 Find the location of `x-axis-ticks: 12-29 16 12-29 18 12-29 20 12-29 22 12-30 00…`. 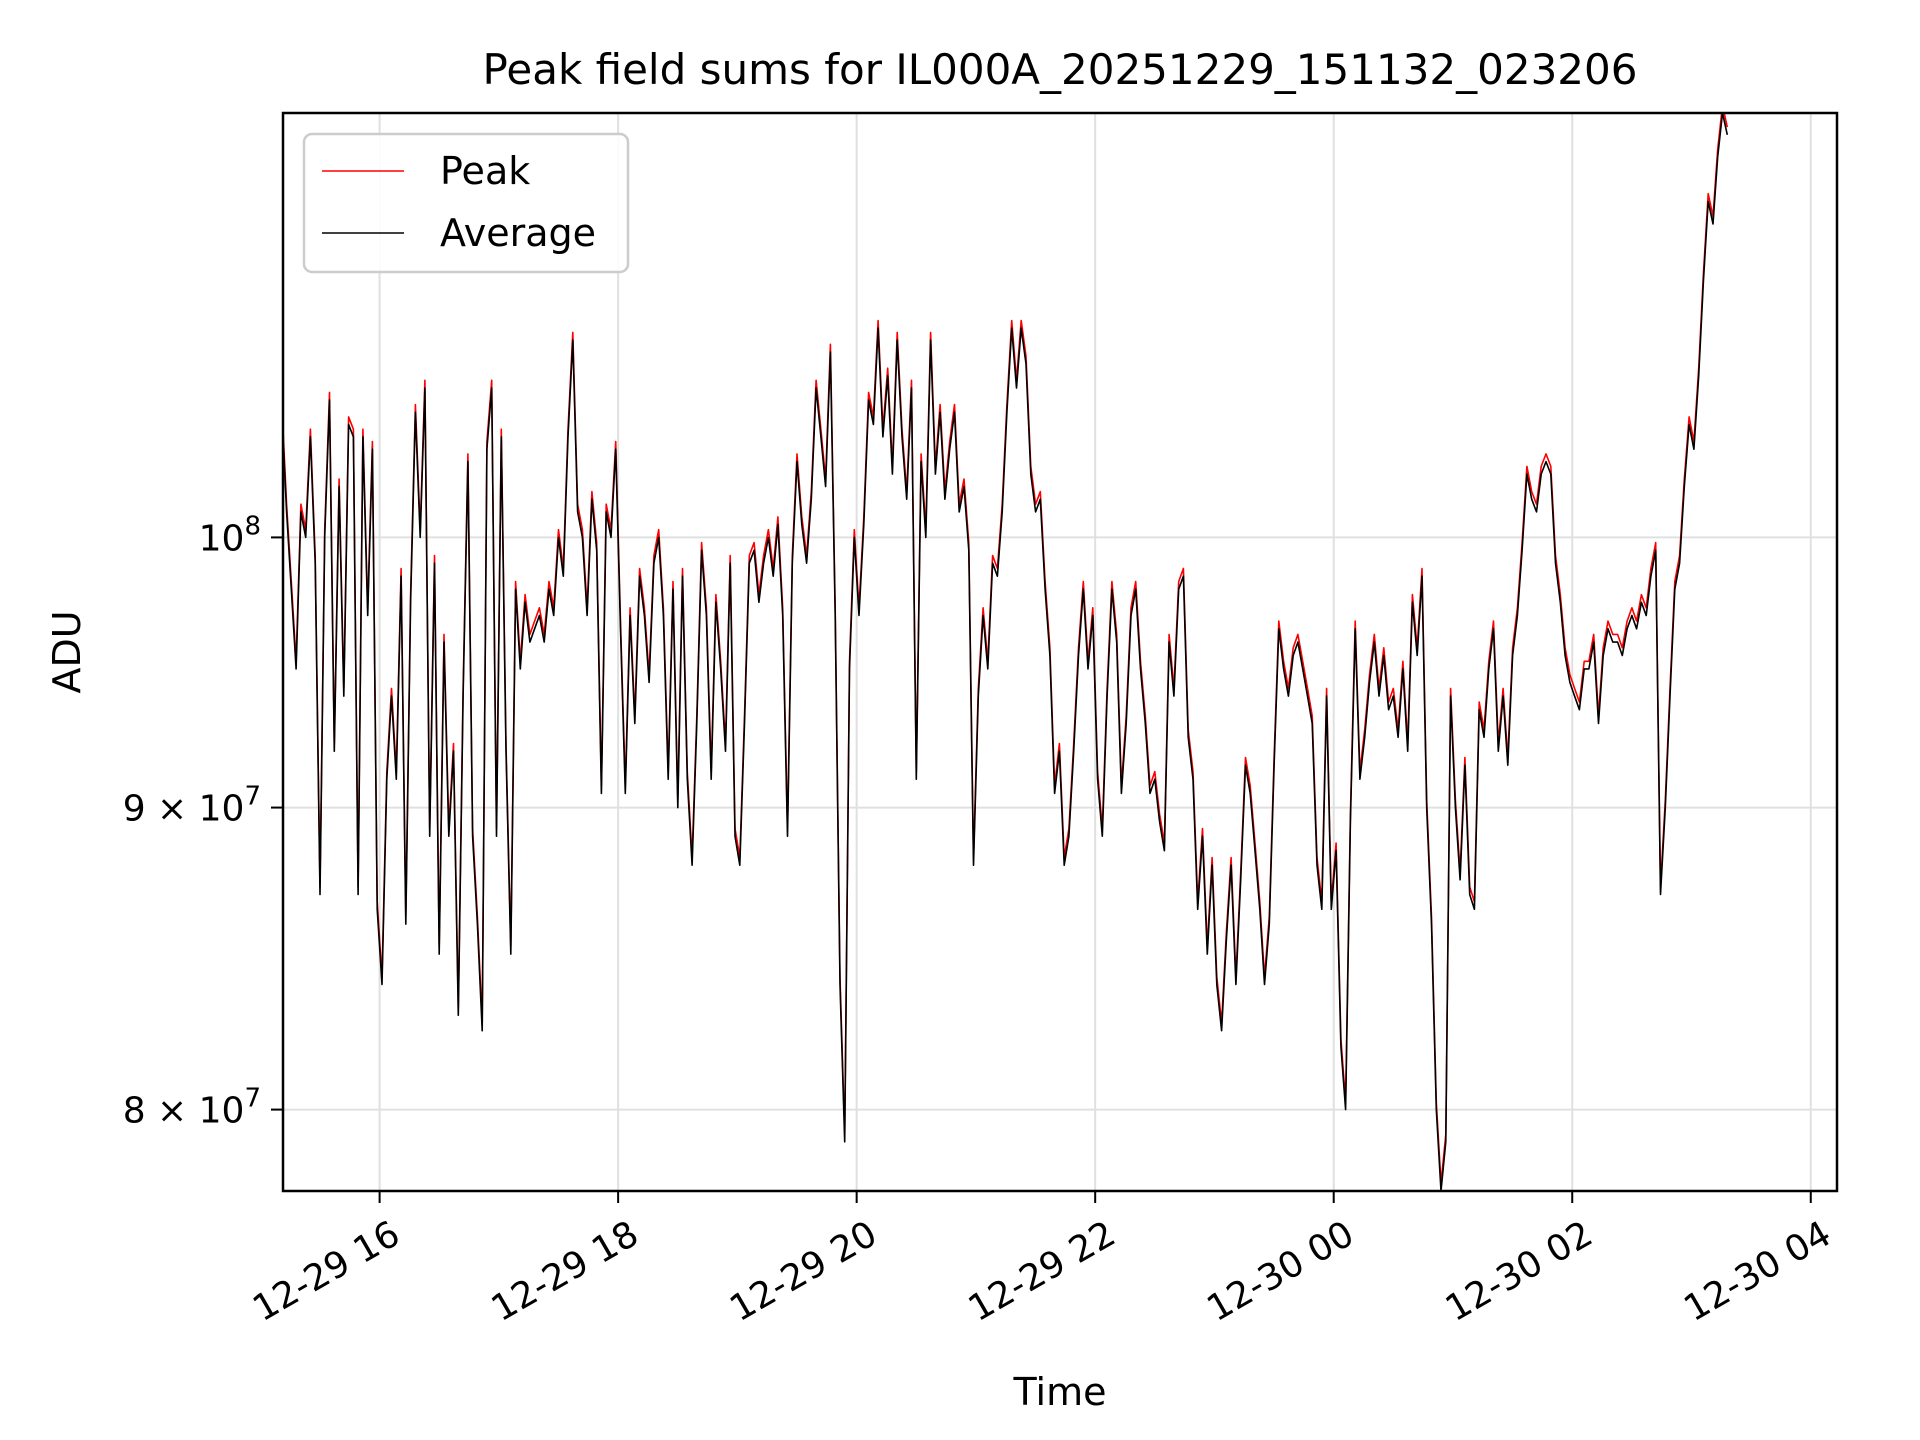

x-axis-ticks: 12-29 16 12-29 18 12-29 20 12-29 22 12-30 00… is located at coordinates (1042, 1260).